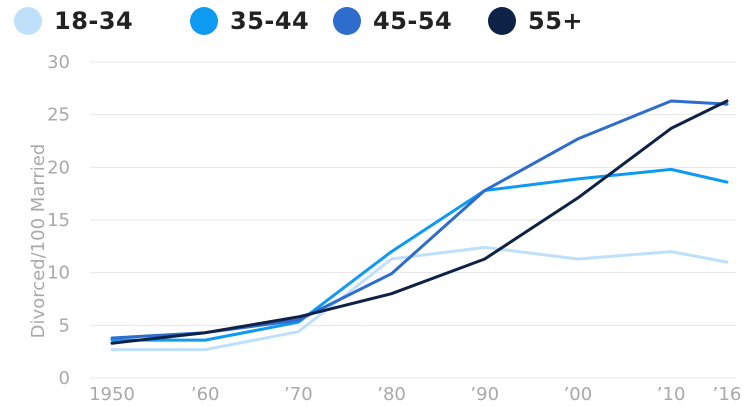  Describe the element at coordinates (484, 394) in the screenshot. I see `x-tick-label: ’90` at that location.